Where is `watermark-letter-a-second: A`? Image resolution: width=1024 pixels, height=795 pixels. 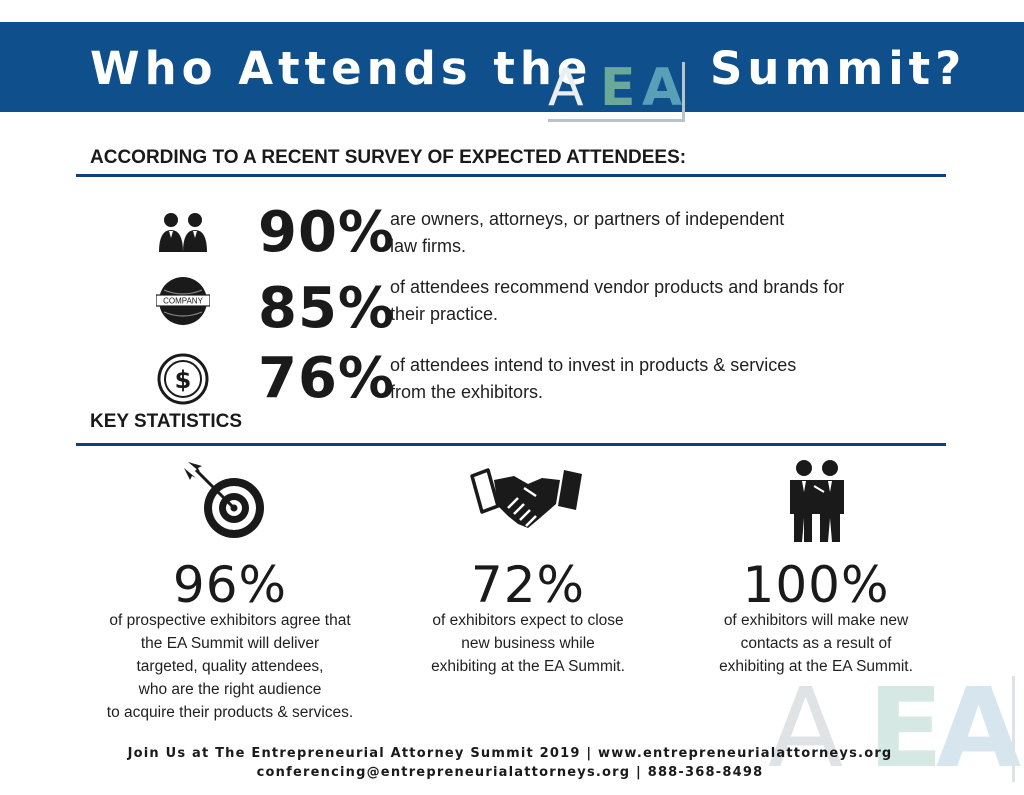 watermark-letter-a-second: A is located at coordinates (979, 728).